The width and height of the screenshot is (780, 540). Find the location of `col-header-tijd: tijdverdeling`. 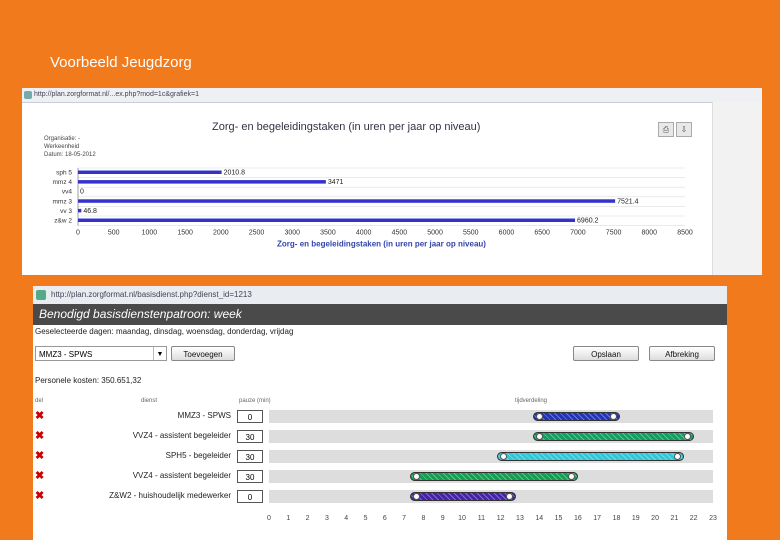

col-header-tijd: tijdverdeling is located at coordinates (531, 401).